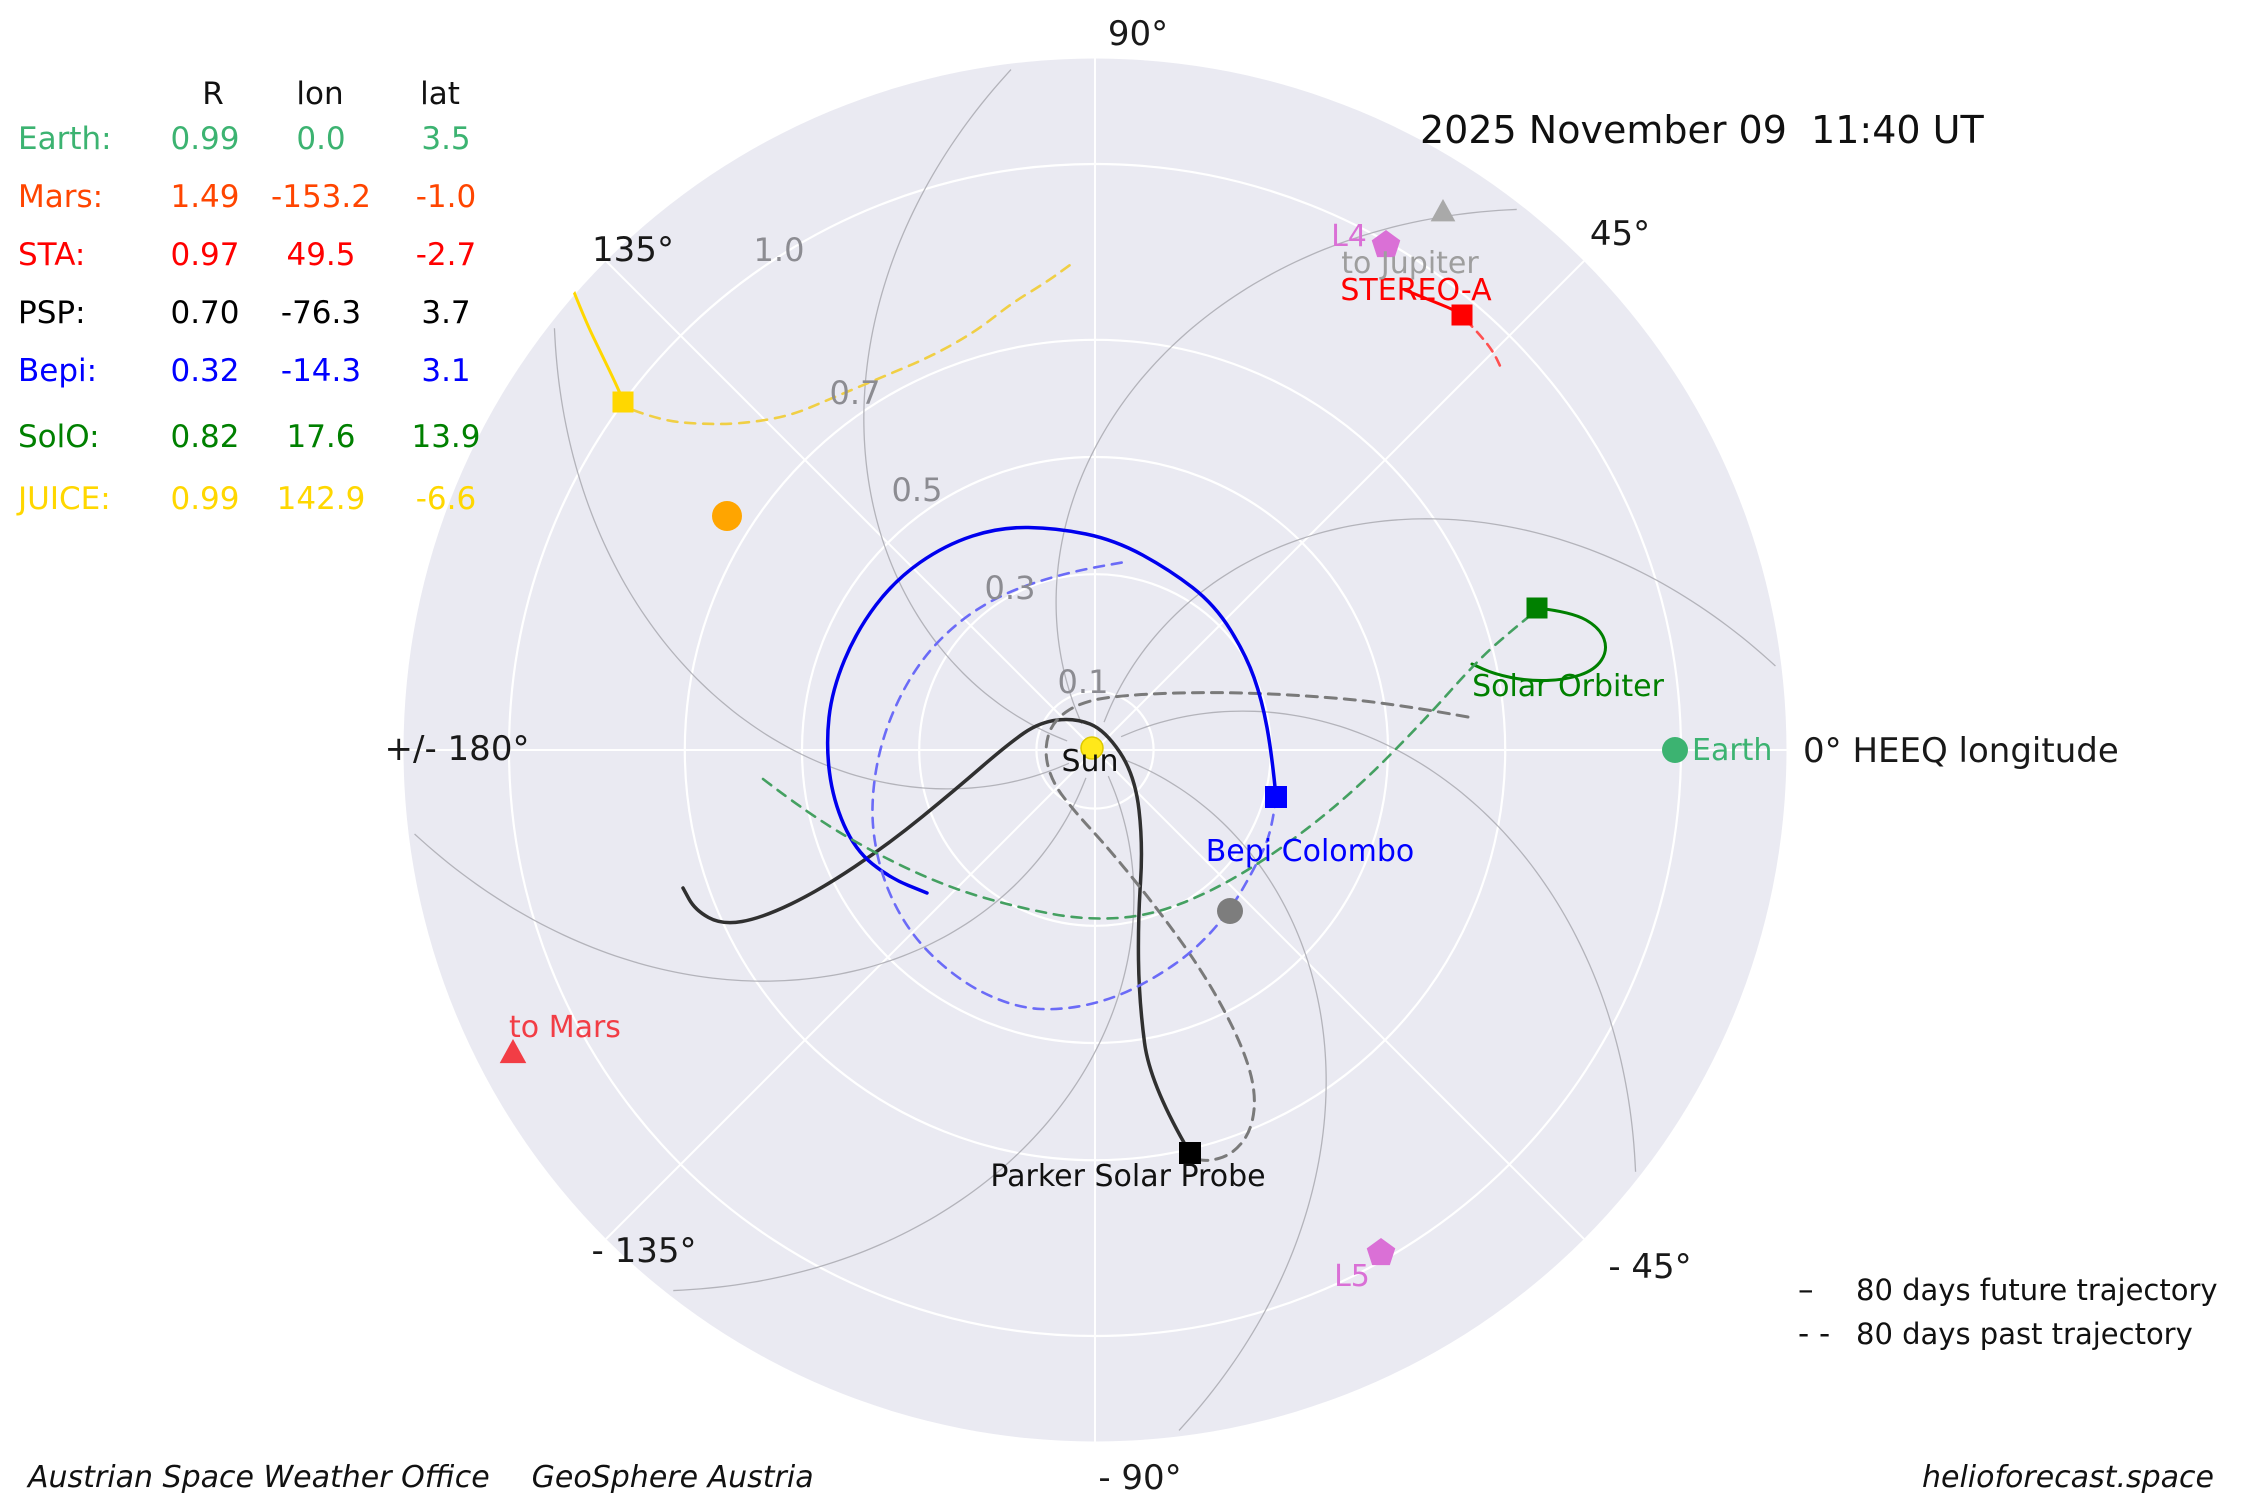  I want to click on table-cell-lat: 3.7, so click(446, 313).